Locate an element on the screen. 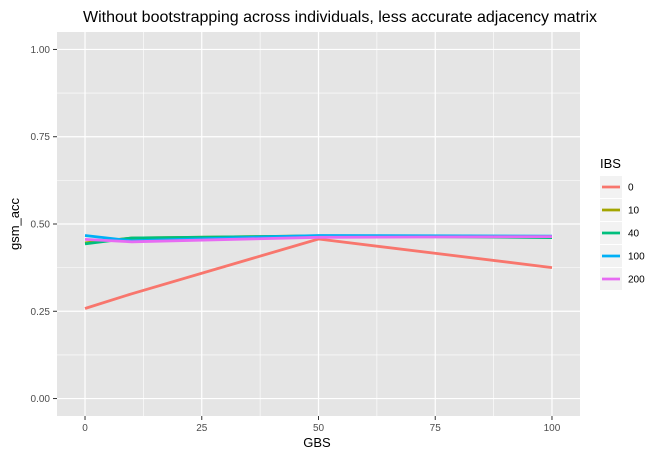 The image size is (662, 456). x-tick-label: 50 is located at coordinates (319, 428).